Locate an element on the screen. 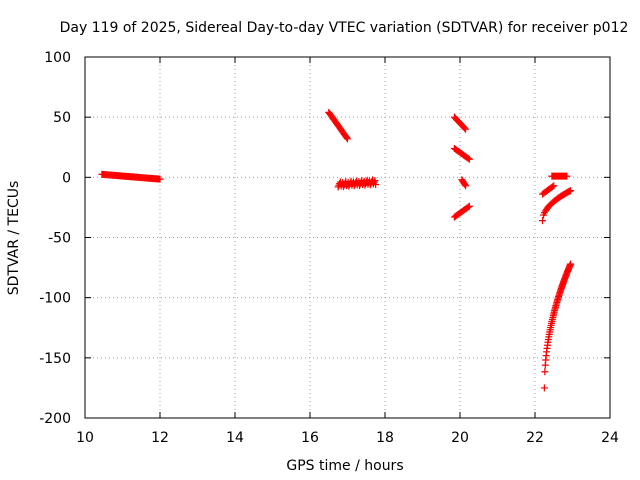  x-tick-label: 22 is located at coordinates (535, 438).